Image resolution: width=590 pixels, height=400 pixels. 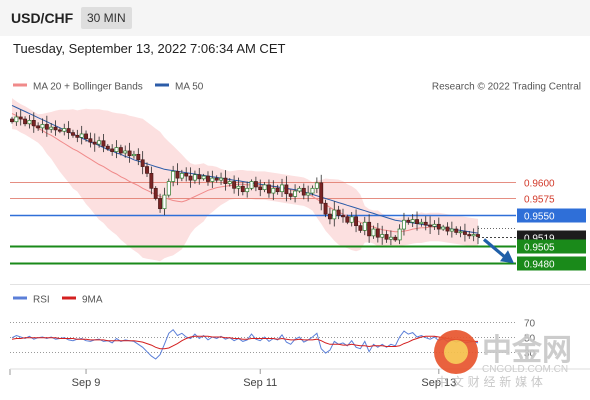 I want to click on projection-arrow-head-icon, so click(x=507, y=257).